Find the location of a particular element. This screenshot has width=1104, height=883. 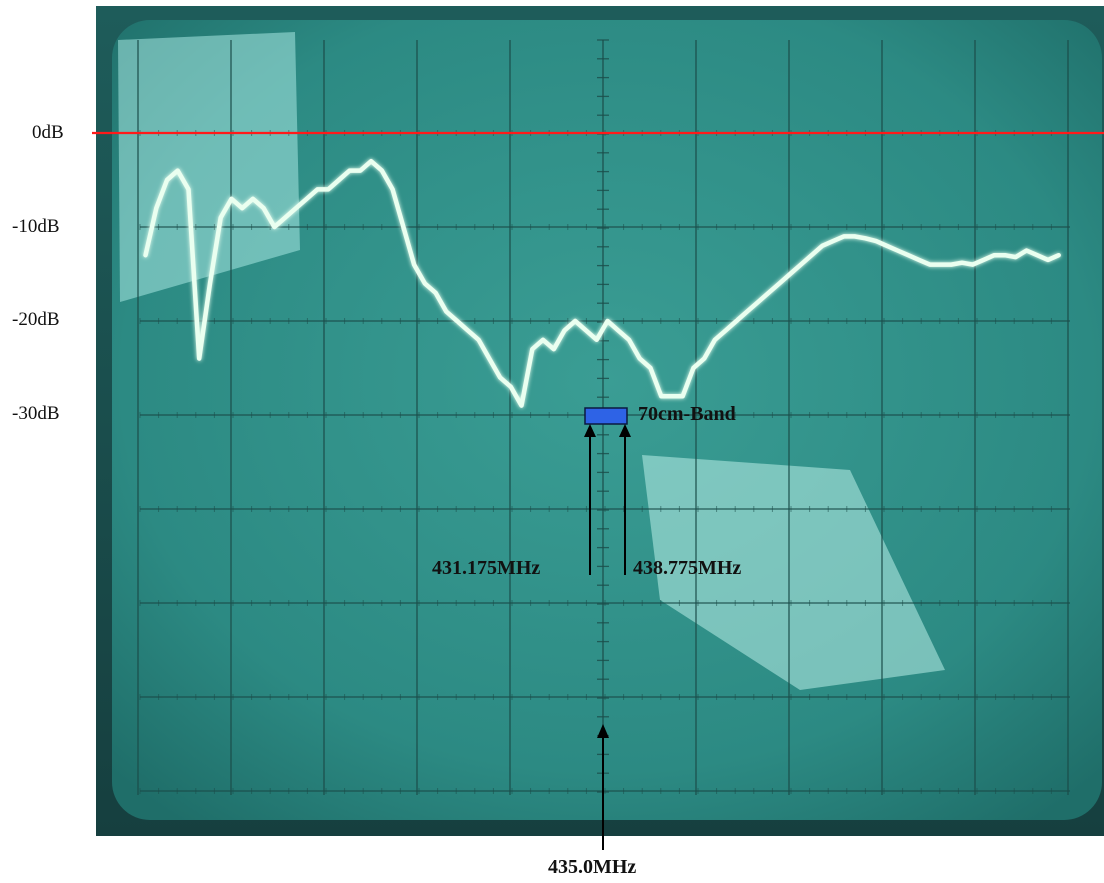

band-upper-frequency-label: 438.775MHz is located at coordinates (687, 568).